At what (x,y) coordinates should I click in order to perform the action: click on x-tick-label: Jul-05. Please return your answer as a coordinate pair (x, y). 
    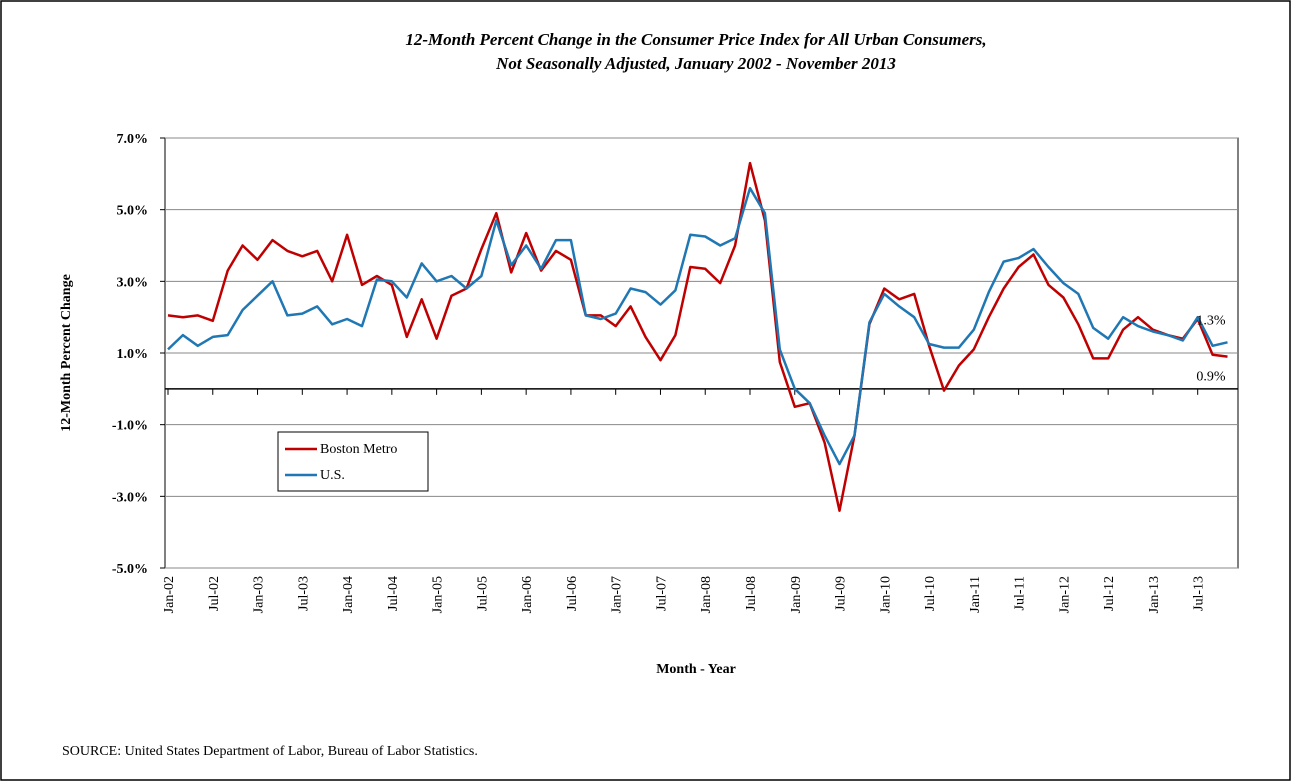
    Looking at the image, I should click on (482, 593).